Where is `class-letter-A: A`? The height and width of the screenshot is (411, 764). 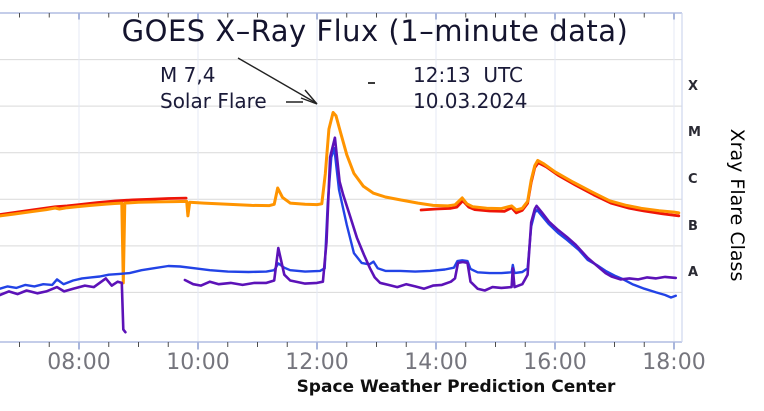 class-letter-A: A is located at coordinates (693, 273).